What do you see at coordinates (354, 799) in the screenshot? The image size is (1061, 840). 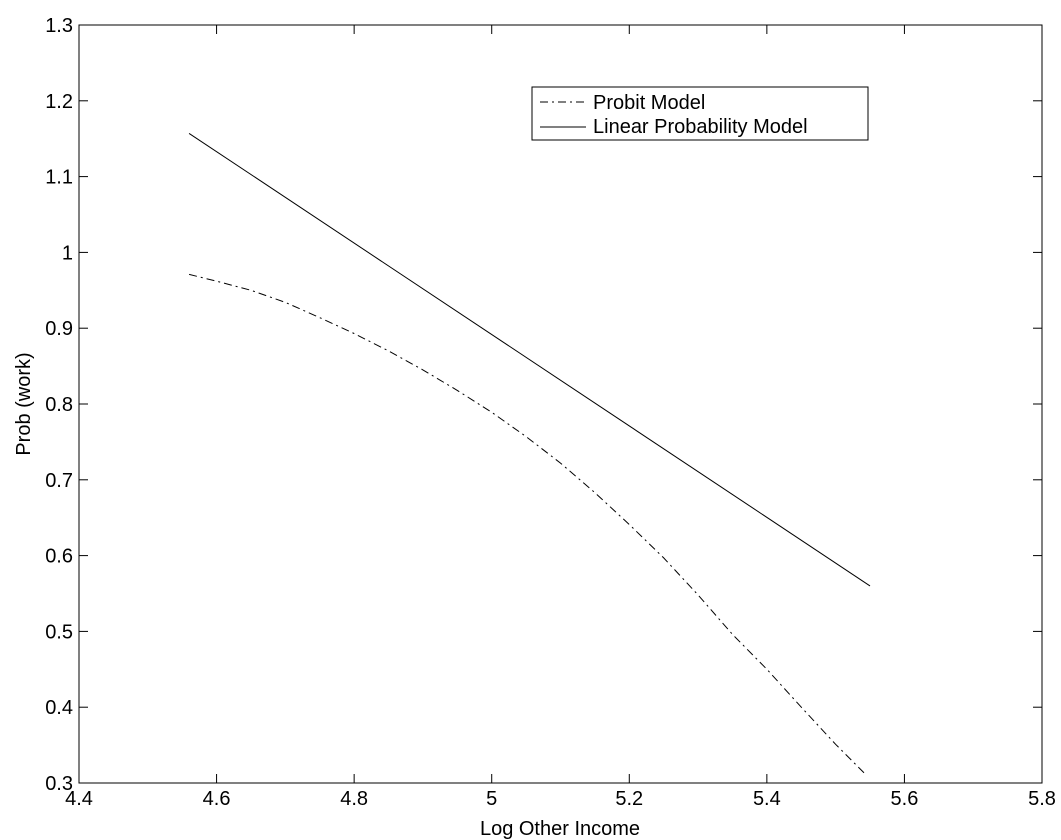 I see `x-tick-label: 4.8` at bounding box center [354, 799].